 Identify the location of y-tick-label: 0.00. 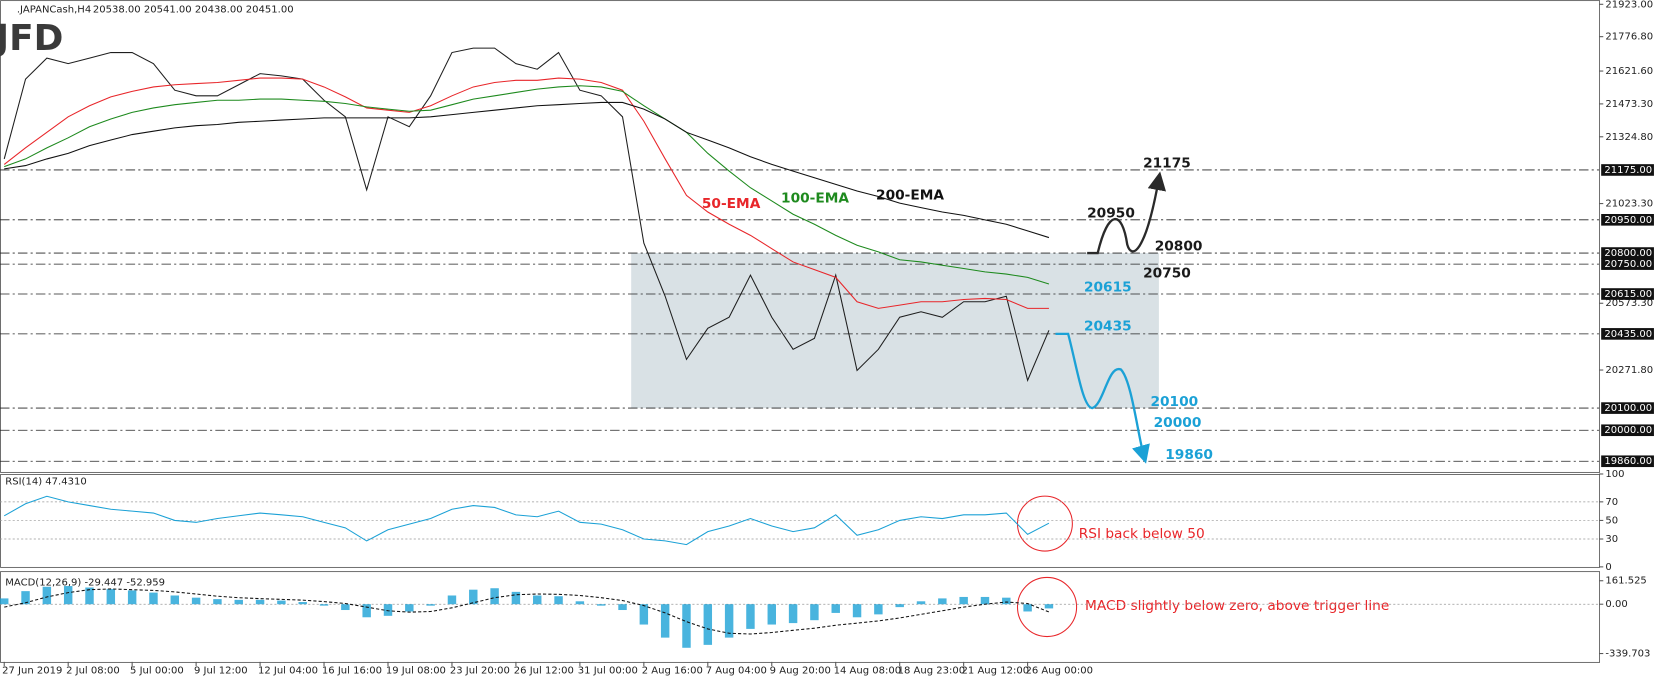
(1616, 604).